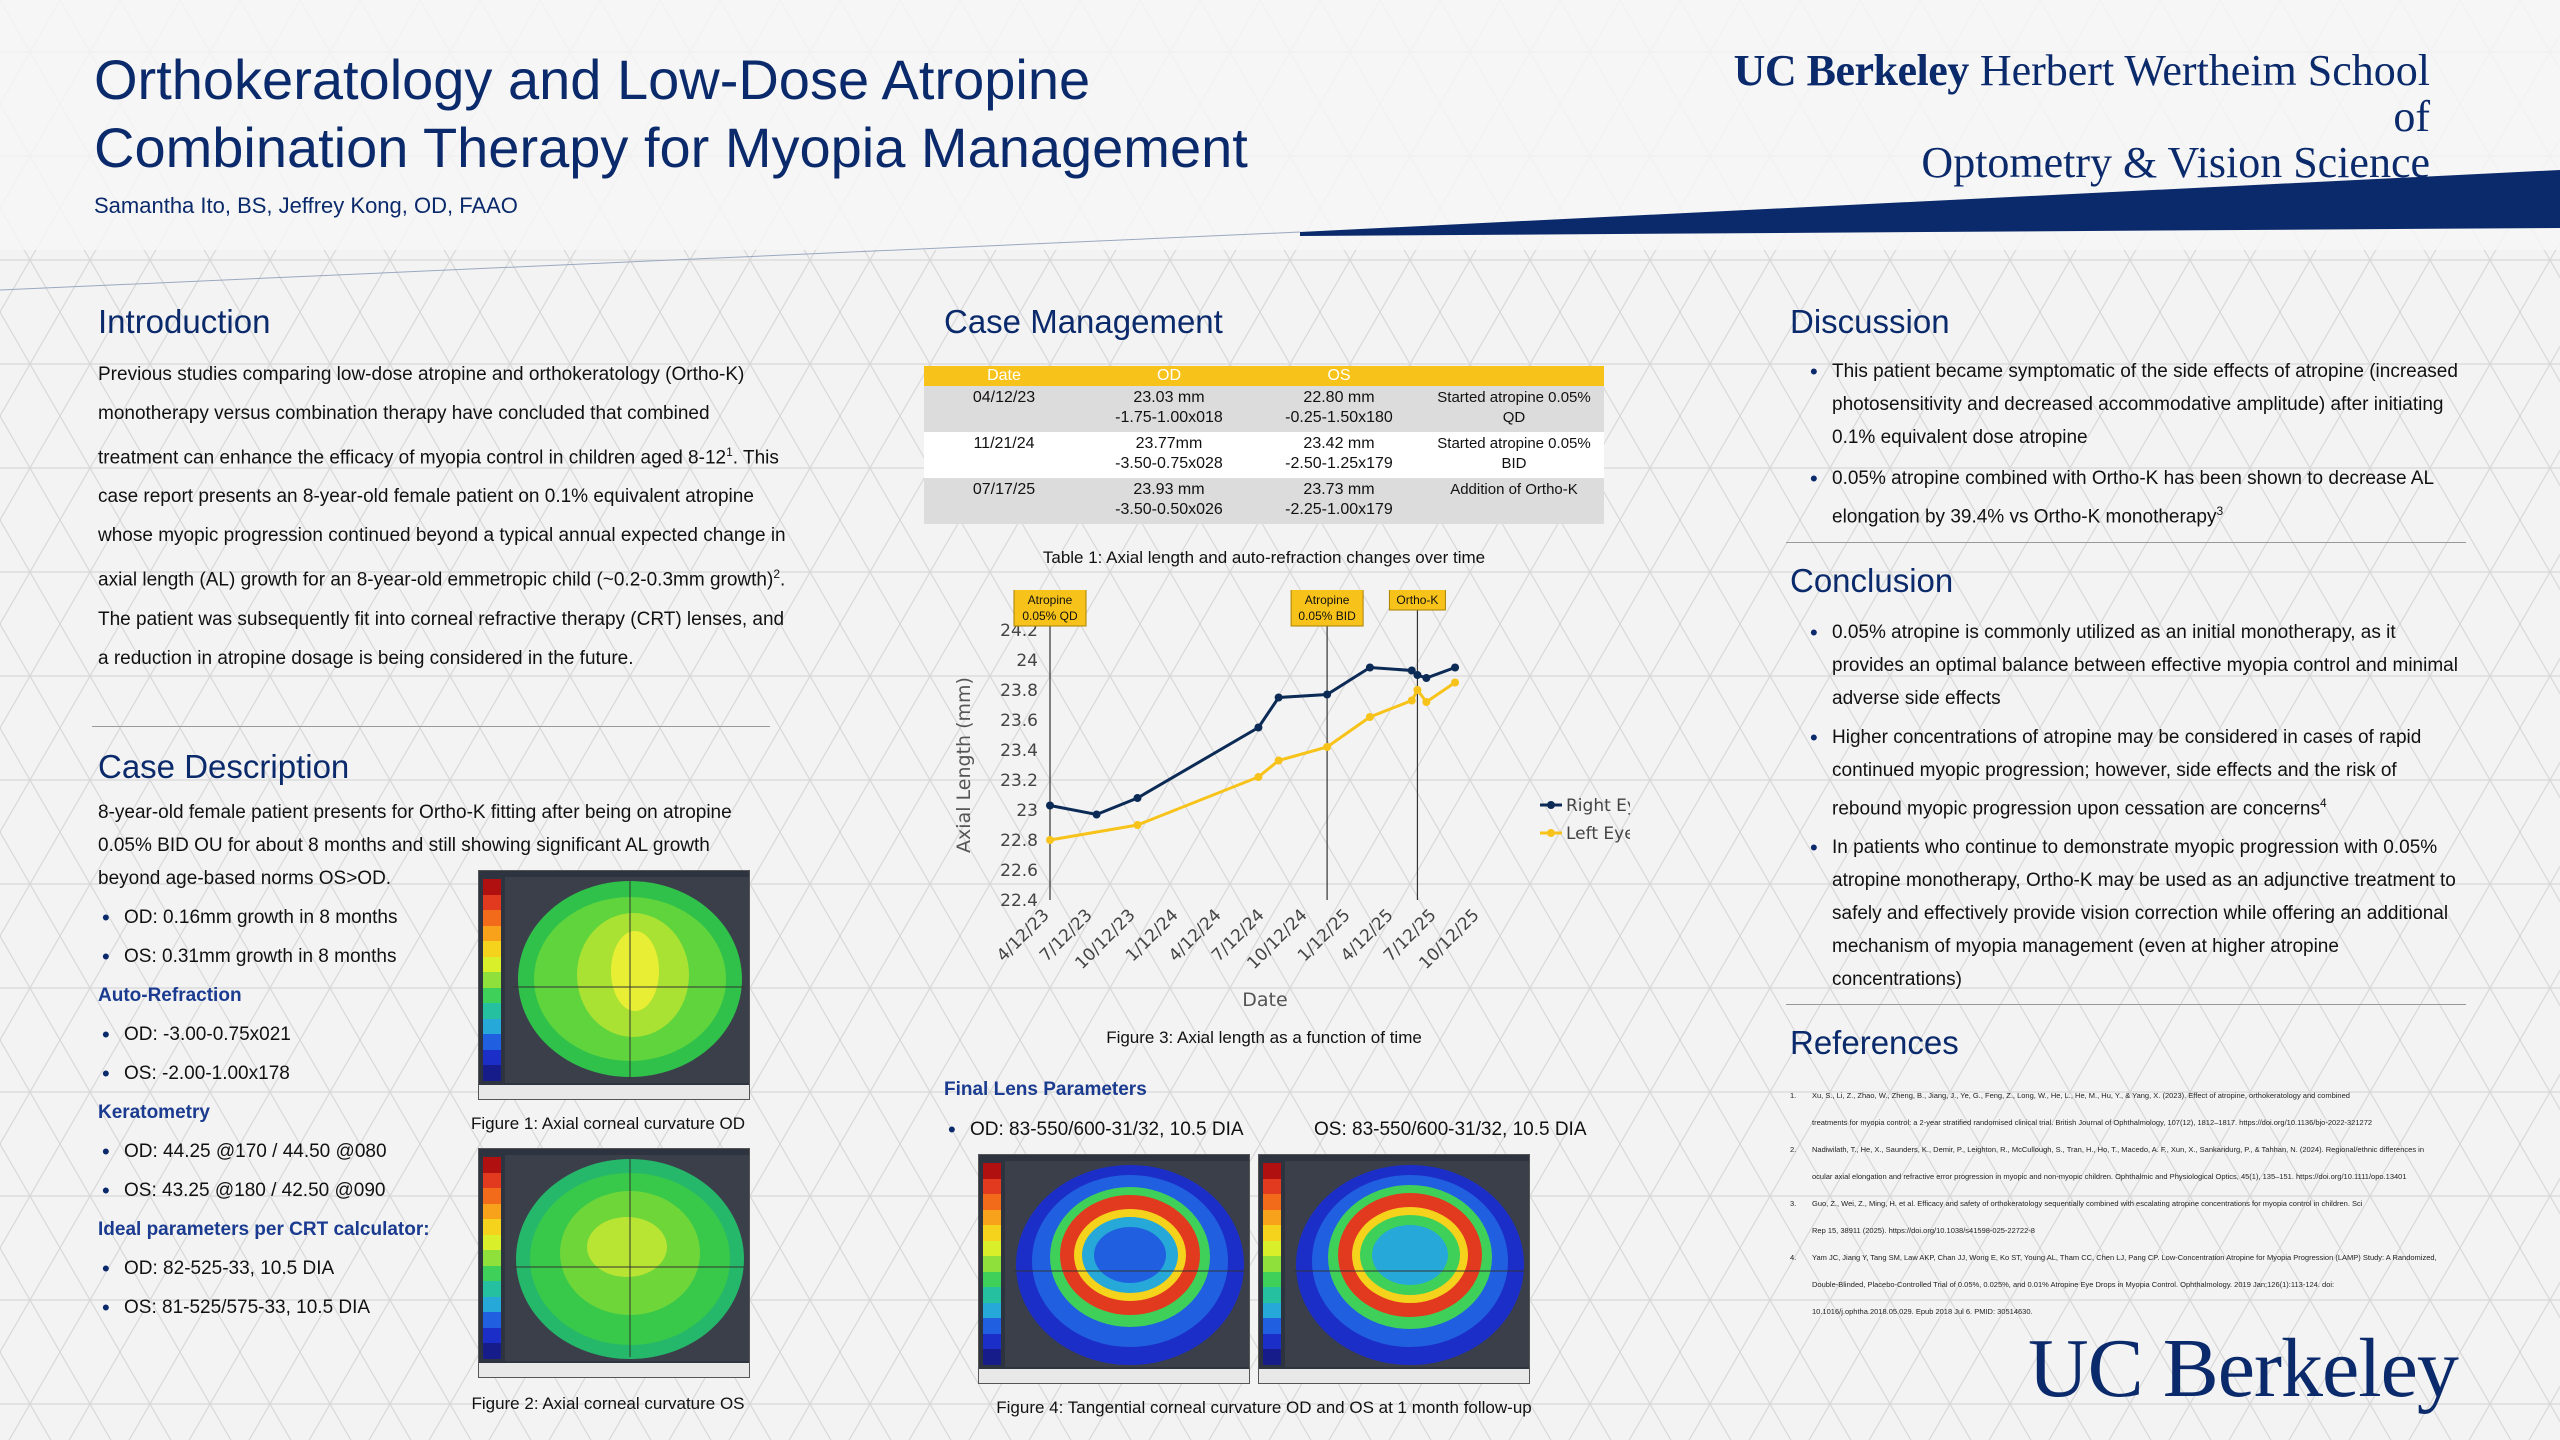 The image size is (2560, 1440). I want to click on figure2-topography-image, so click(614, 1263).